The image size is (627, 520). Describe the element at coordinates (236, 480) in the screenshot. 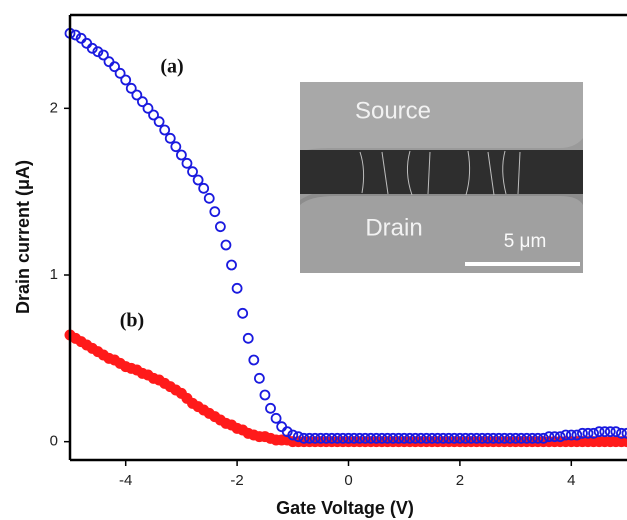

I see `x-tick-label: -2` at that location.